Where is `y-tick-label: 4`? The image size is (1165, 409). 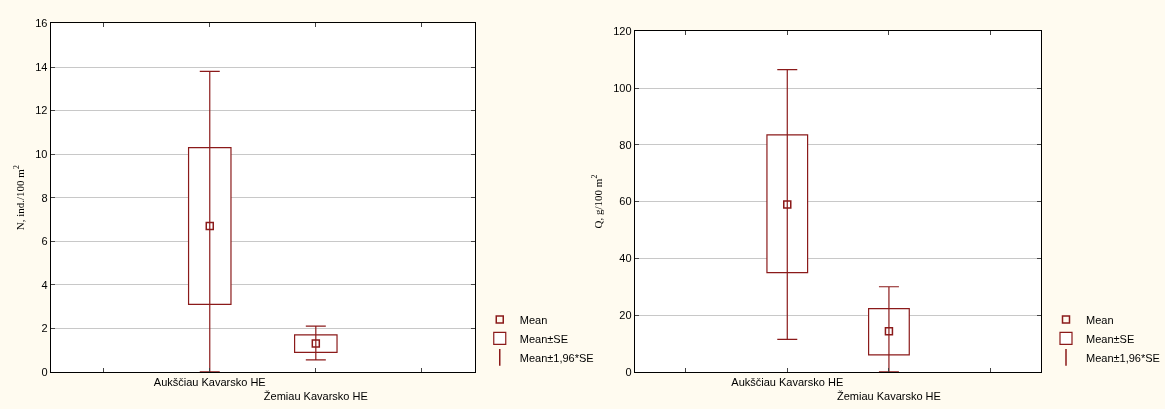
y-tick-label: 4 is located at coordinates (44, 284).